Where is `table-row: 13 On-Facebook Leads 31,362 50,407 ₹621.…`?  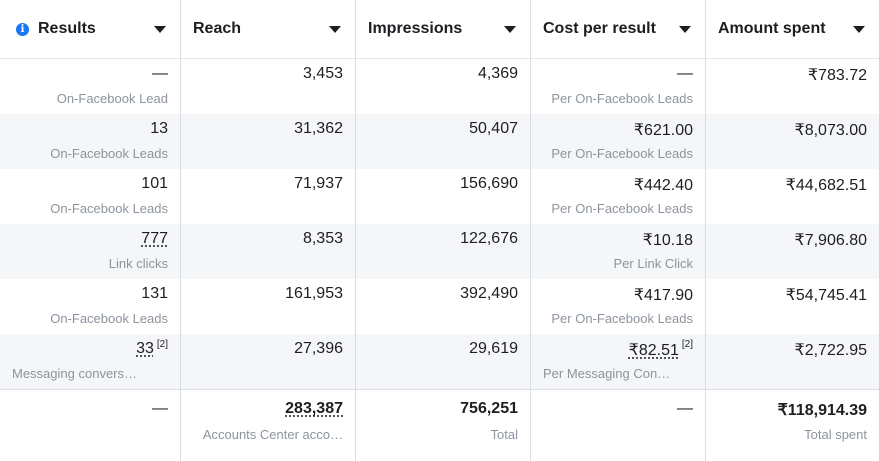
table-row: 13 On-Facebook Leads 31,362 50,407 ₹621.… is located at coordinates (439, 141).